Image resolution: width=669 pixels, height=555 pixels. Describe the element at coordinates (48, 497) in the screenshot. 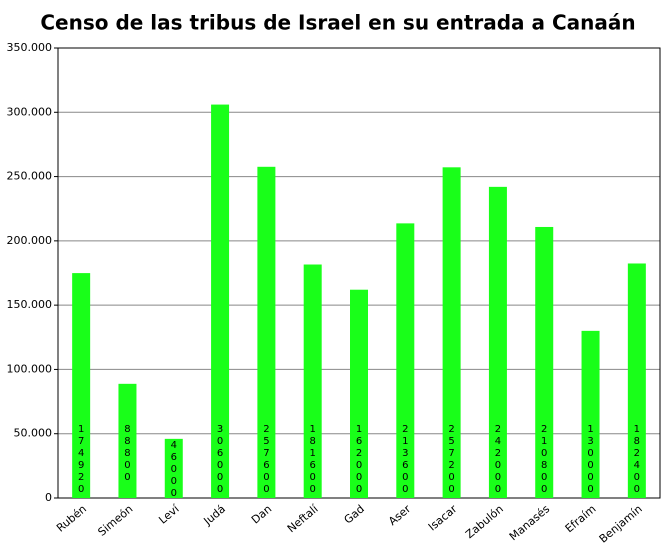

I see `y-tick-label: 0` at that location.